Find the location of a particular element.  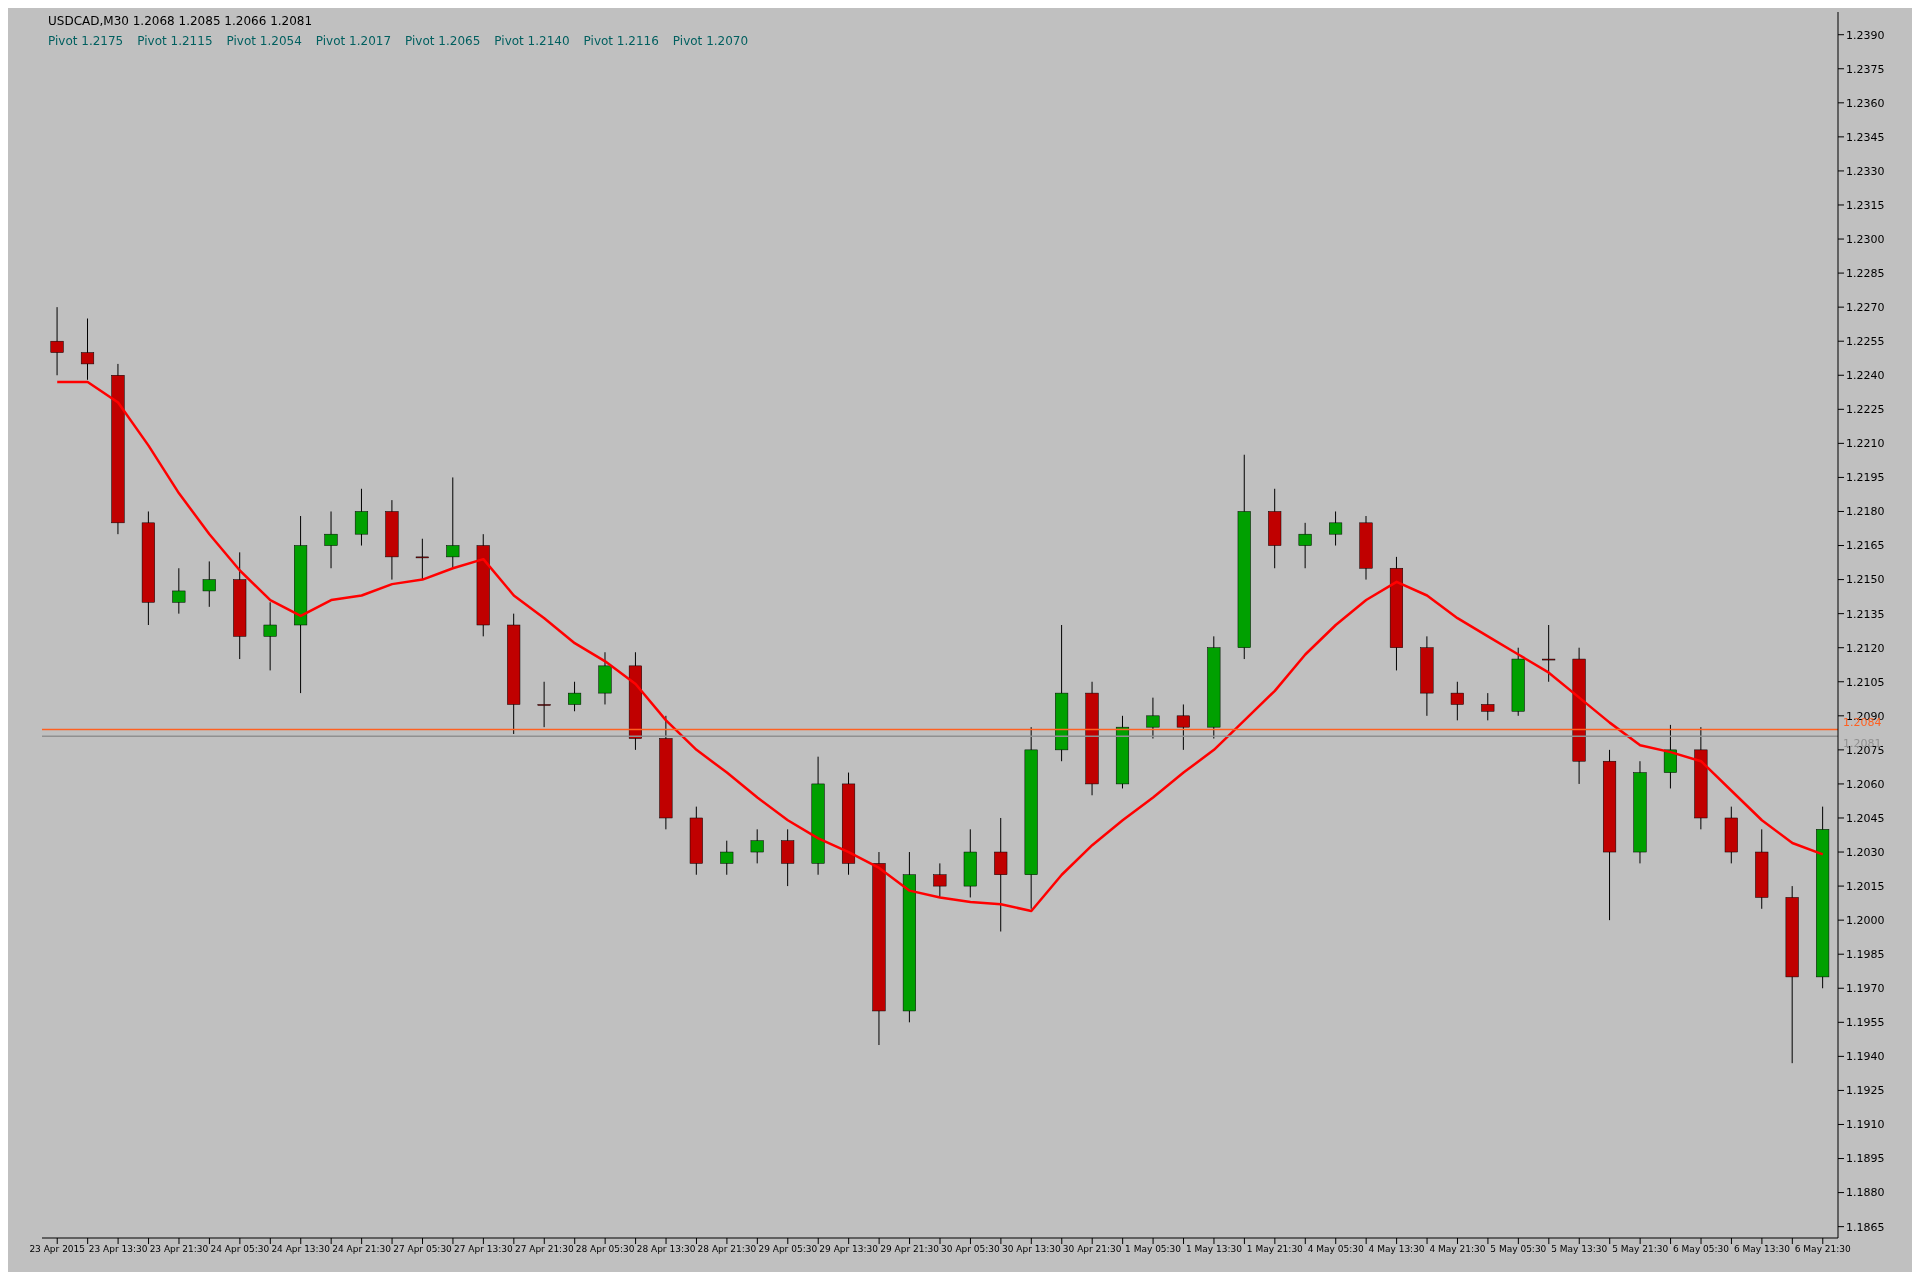

x-tick-label: 6 May 05:30 is located at coordinates (1701, 1249).